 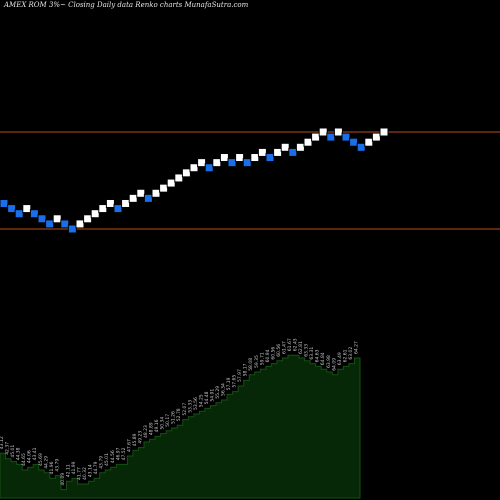 What do you see at coordinates (179, 414) in the screenshot?
I see `volume-price-label: 52.78` at bounding box center [179, 414].